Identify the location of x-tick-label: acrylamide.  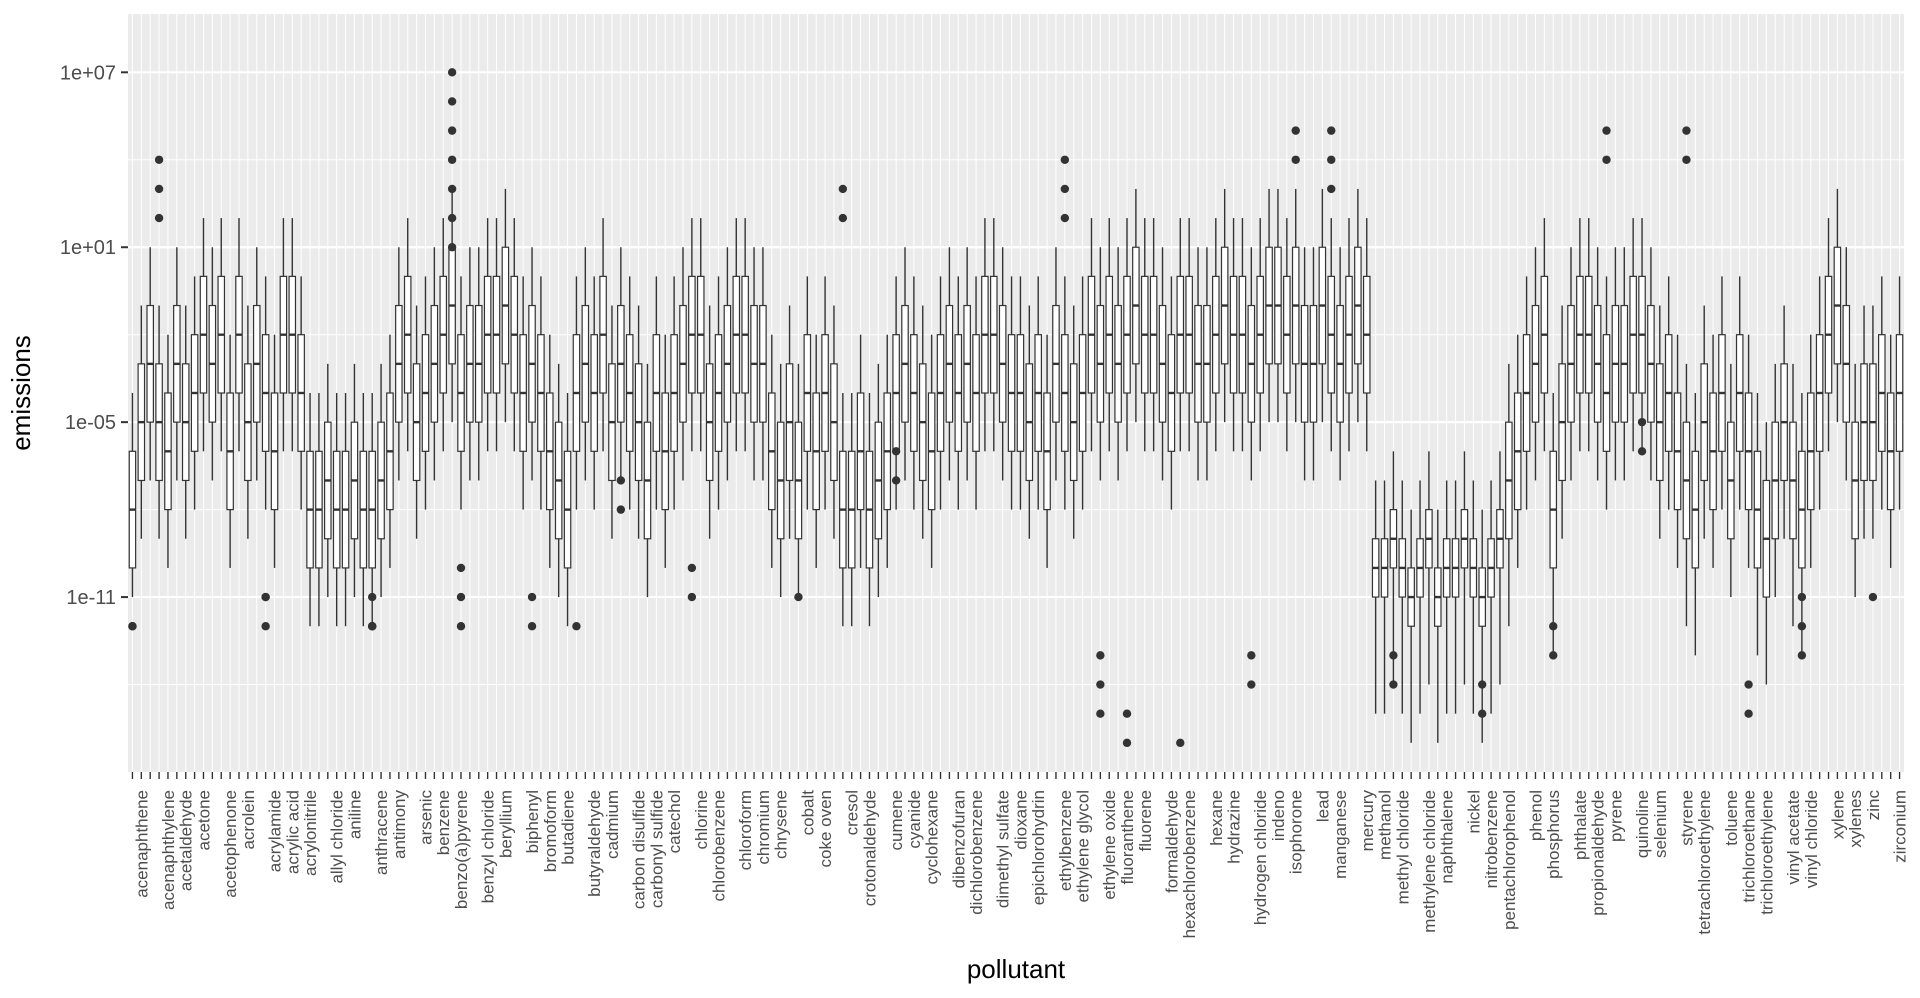
(275, 831).